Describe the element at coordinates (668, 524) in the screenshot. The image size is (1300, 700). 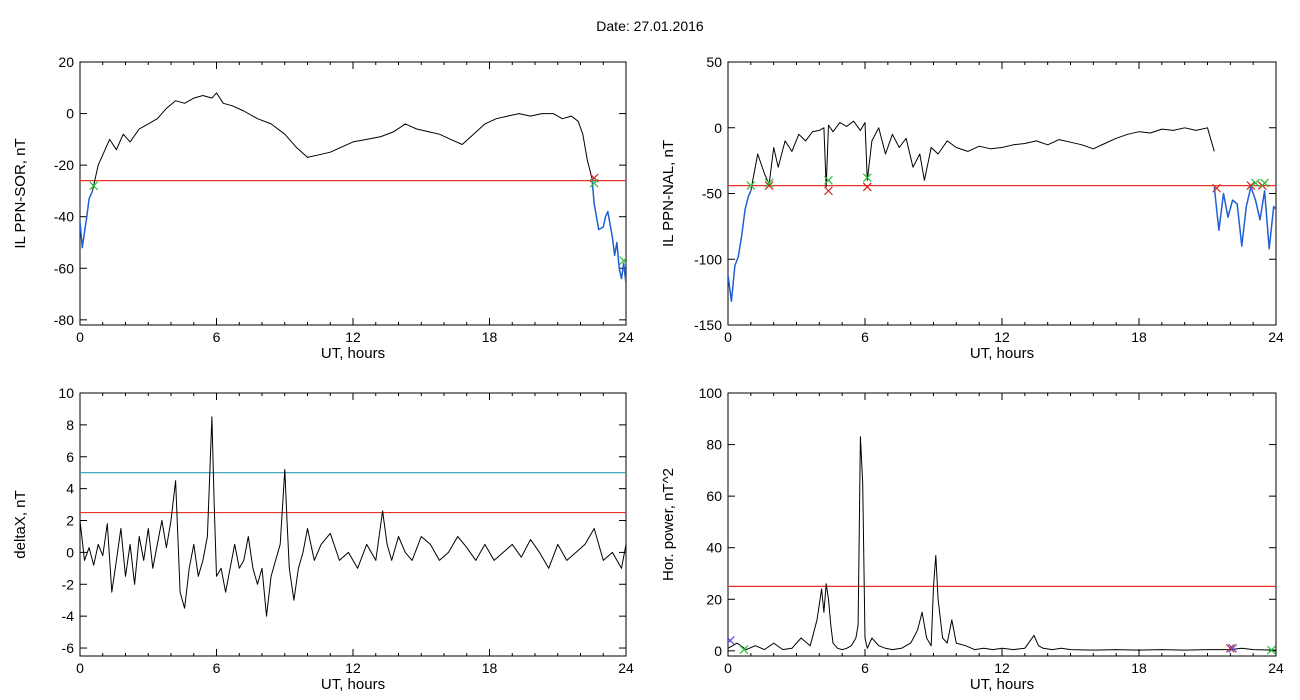
I see `y-axis-label: Hor. power, nT^2` at that location.